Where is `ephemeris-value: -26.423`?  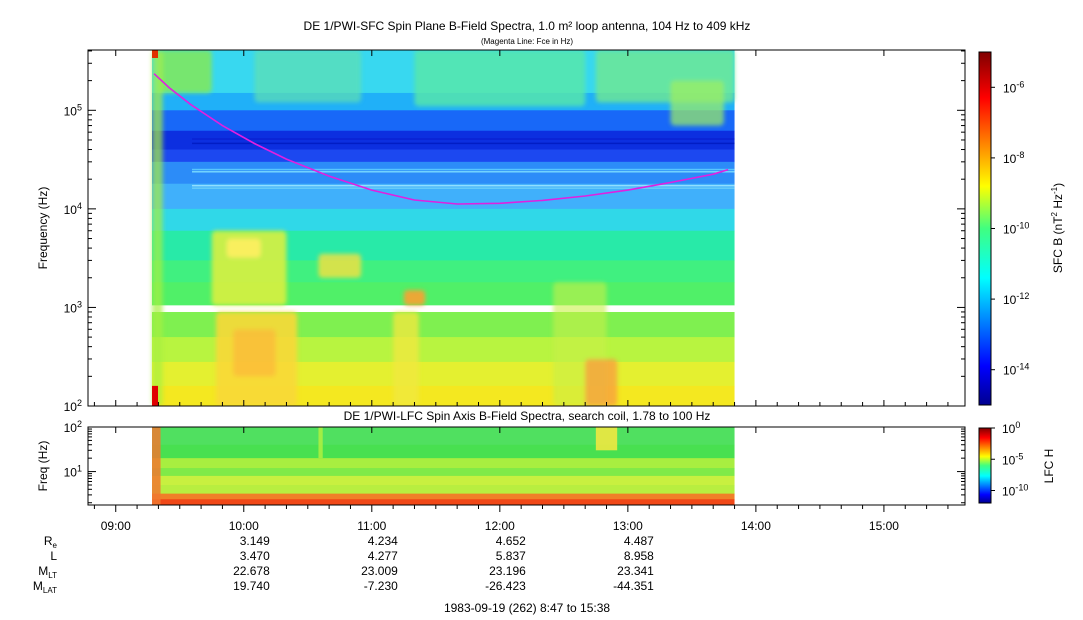
ephemeris-value: -26.423 is located at coordinates (505, 586).